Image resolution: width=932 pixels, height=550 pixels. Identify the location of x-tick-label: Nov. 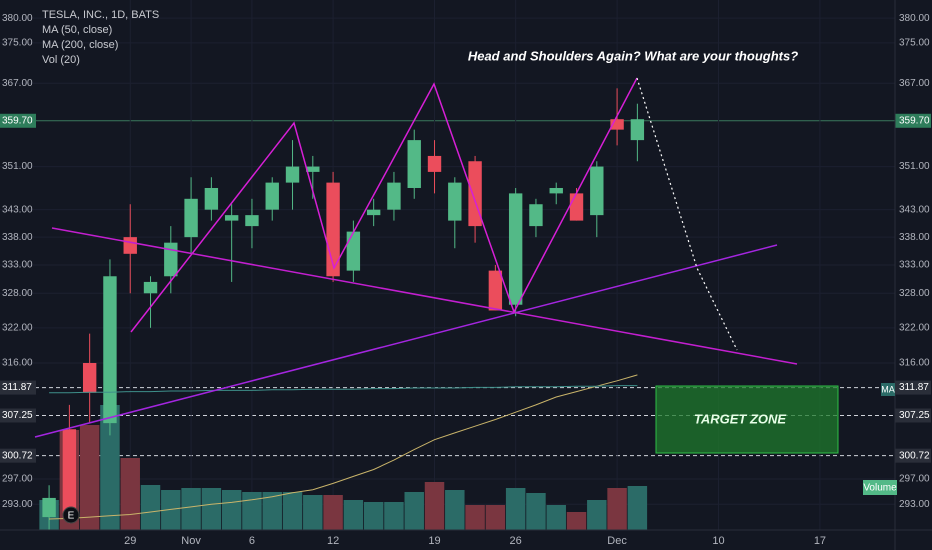
(191, 541).